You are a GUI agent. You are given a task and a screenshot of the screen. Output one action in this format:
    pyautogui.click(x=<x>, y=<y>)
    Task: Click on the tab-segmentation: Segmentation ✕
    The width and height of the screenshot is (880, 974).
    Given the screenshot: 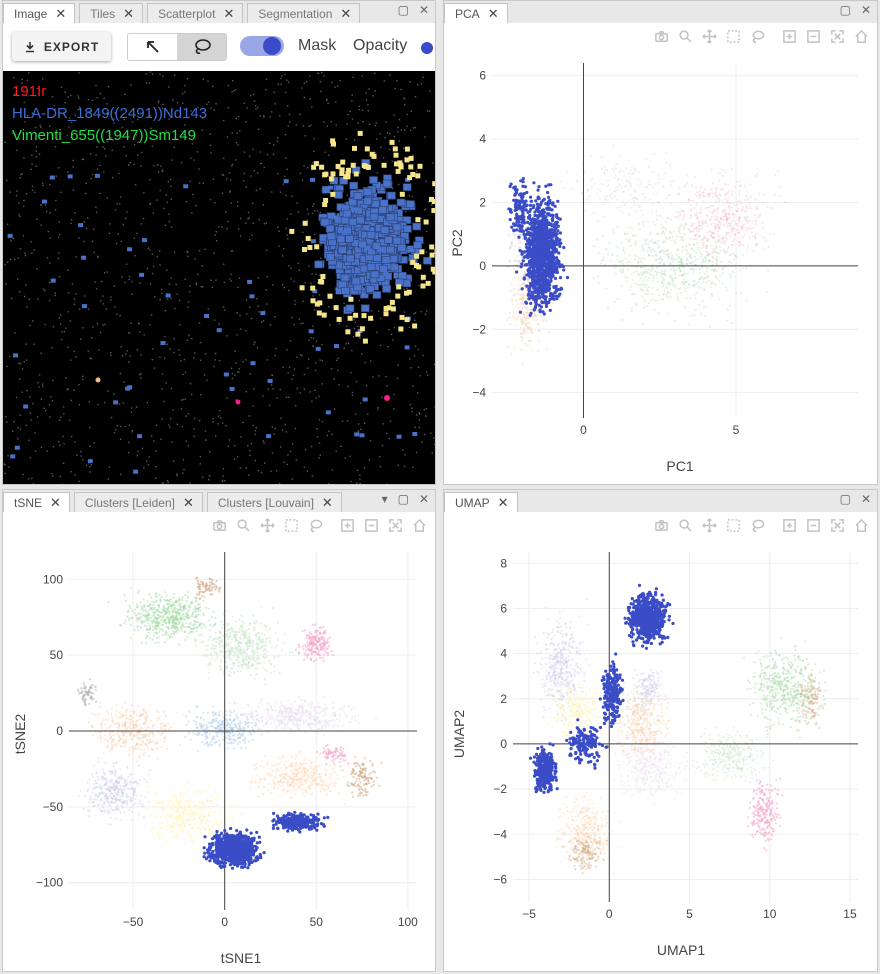 What is the action you would take?
    pyautogui.click(x=304, y=13)
    